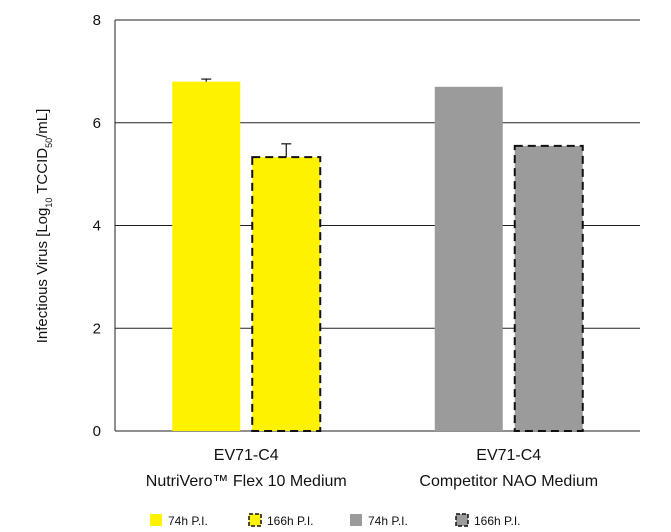 The height and width of the screenshot is (532, 671). What do you see at coordinates (97, 328) in the screenshot?
I see `y-tick-label: 2` at bounding box center [97, 328].